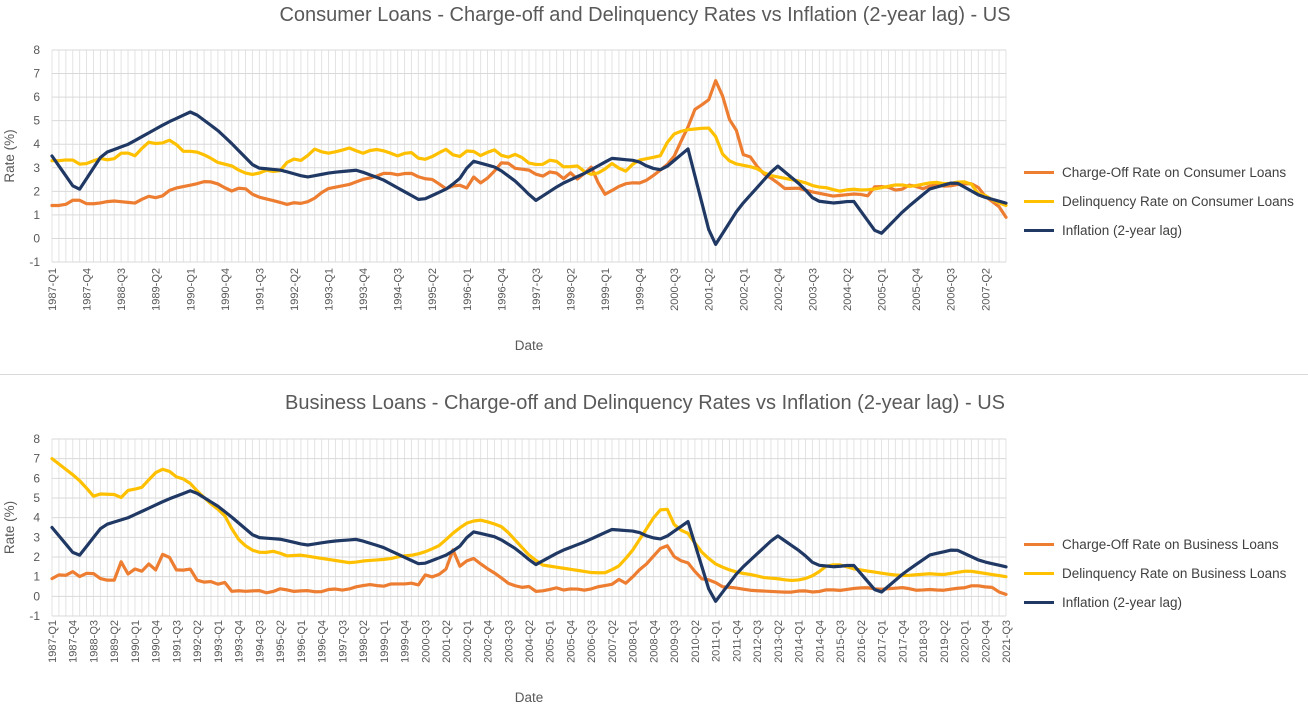  What do you see at coordinates (34, 616) in the screenshot?
I see `y-tick-label: -1` at bounding box center [34, 616].